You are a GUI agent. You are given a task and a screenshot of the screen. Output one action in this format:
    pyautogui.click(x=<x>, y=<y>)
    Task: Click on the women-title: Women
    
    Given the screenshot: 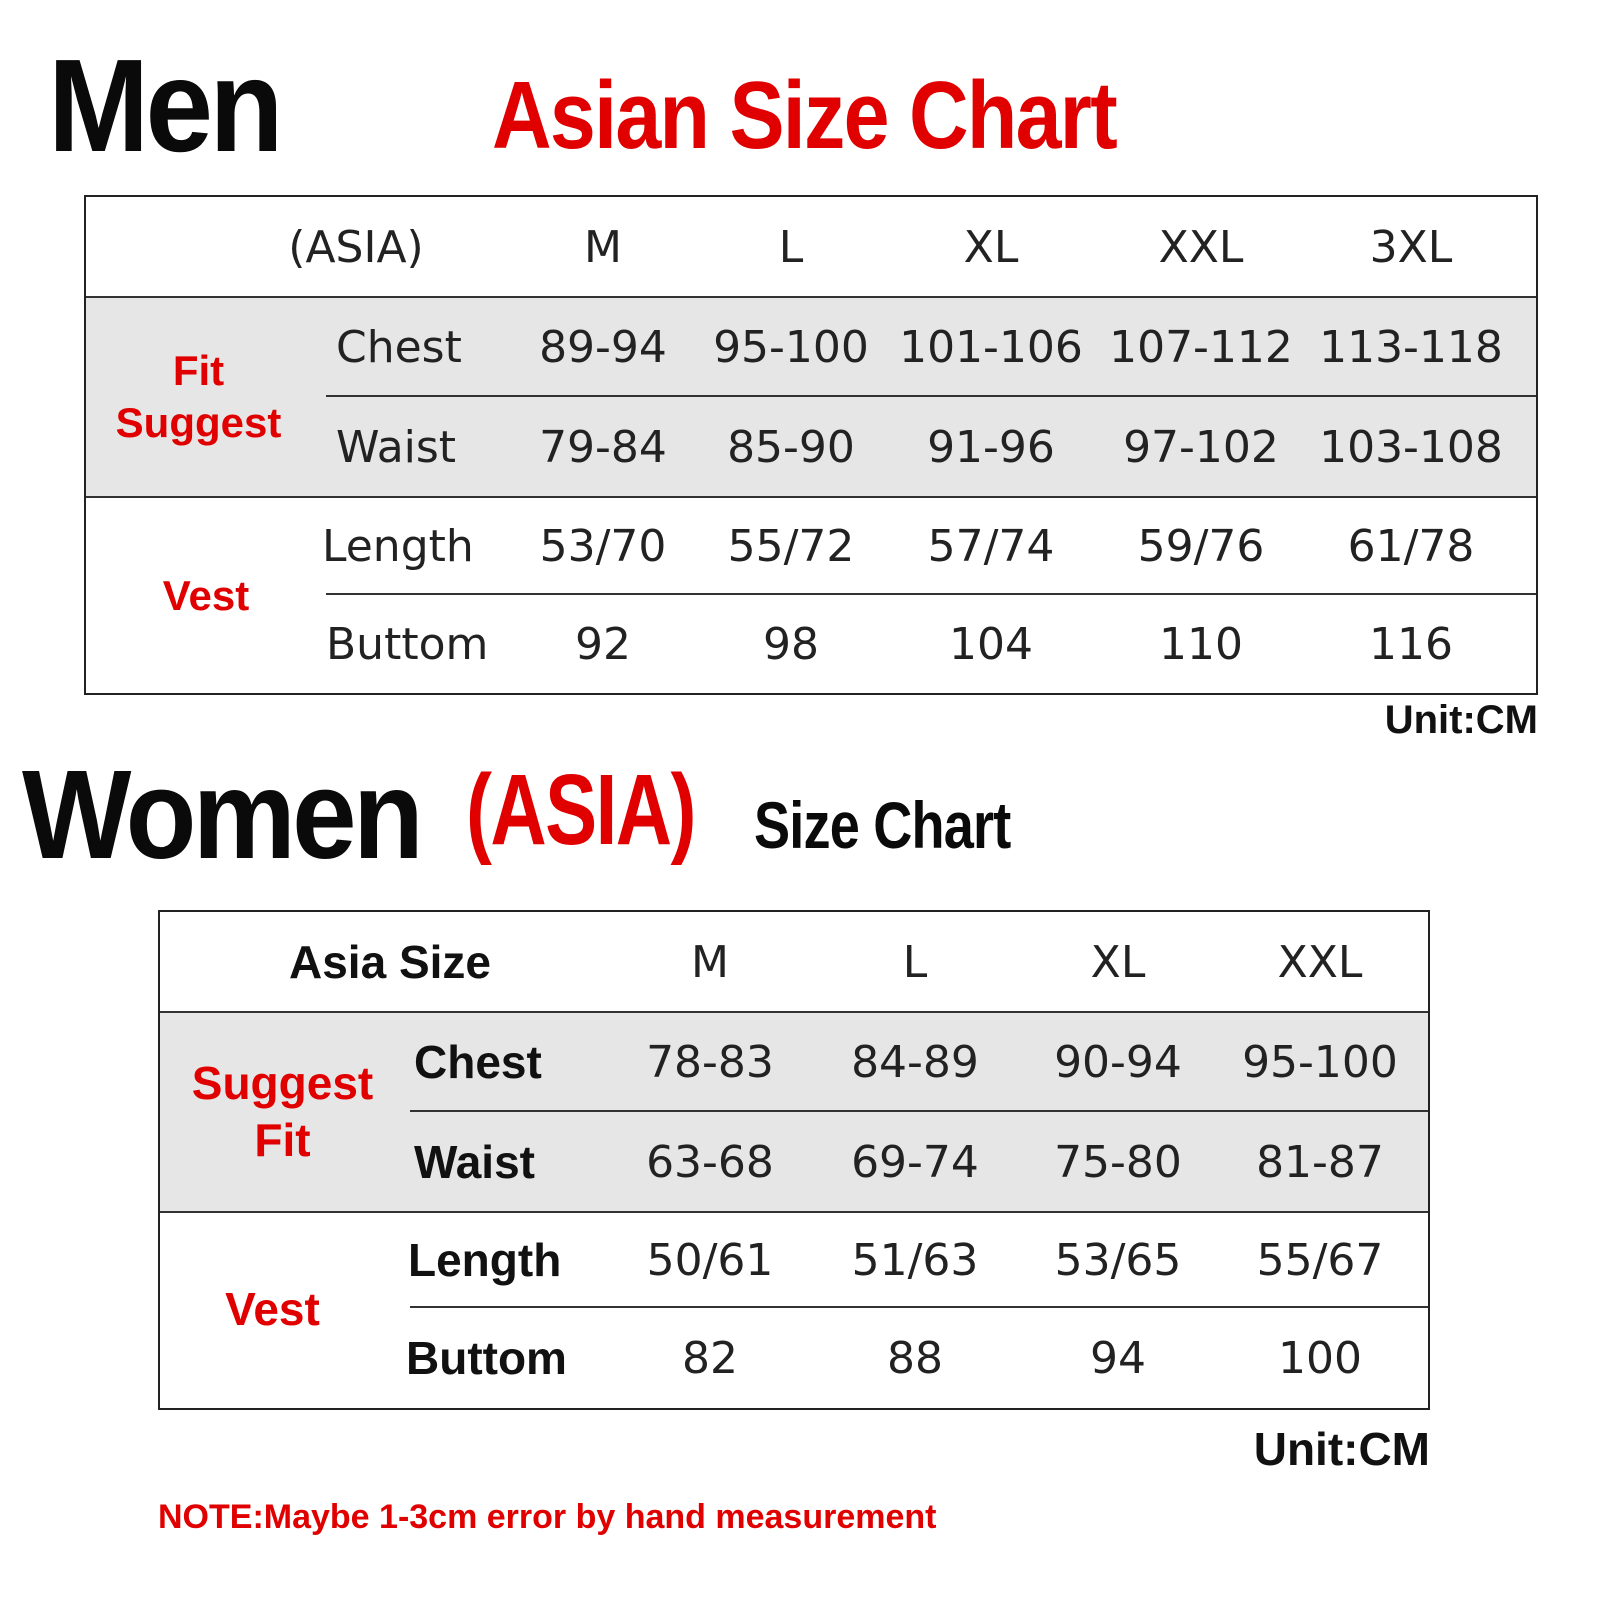 What is the action you would take?
    pyautogui.click(x=223, y=814)
    